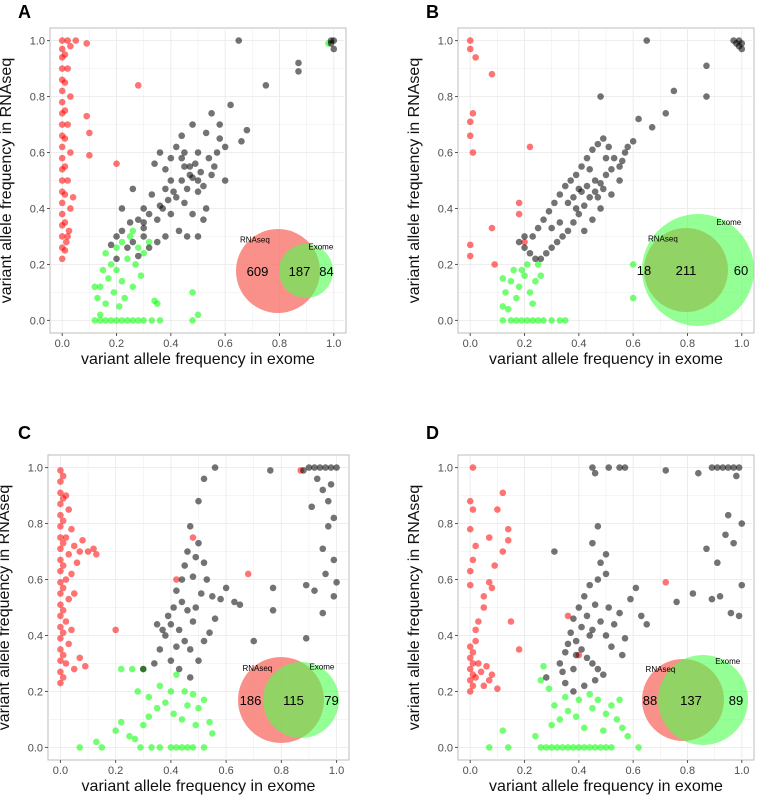 The image size is (759, 800). Describe the element at coordinates (568, 579) in the screenshot. I see `series-rnaseq` at that location.